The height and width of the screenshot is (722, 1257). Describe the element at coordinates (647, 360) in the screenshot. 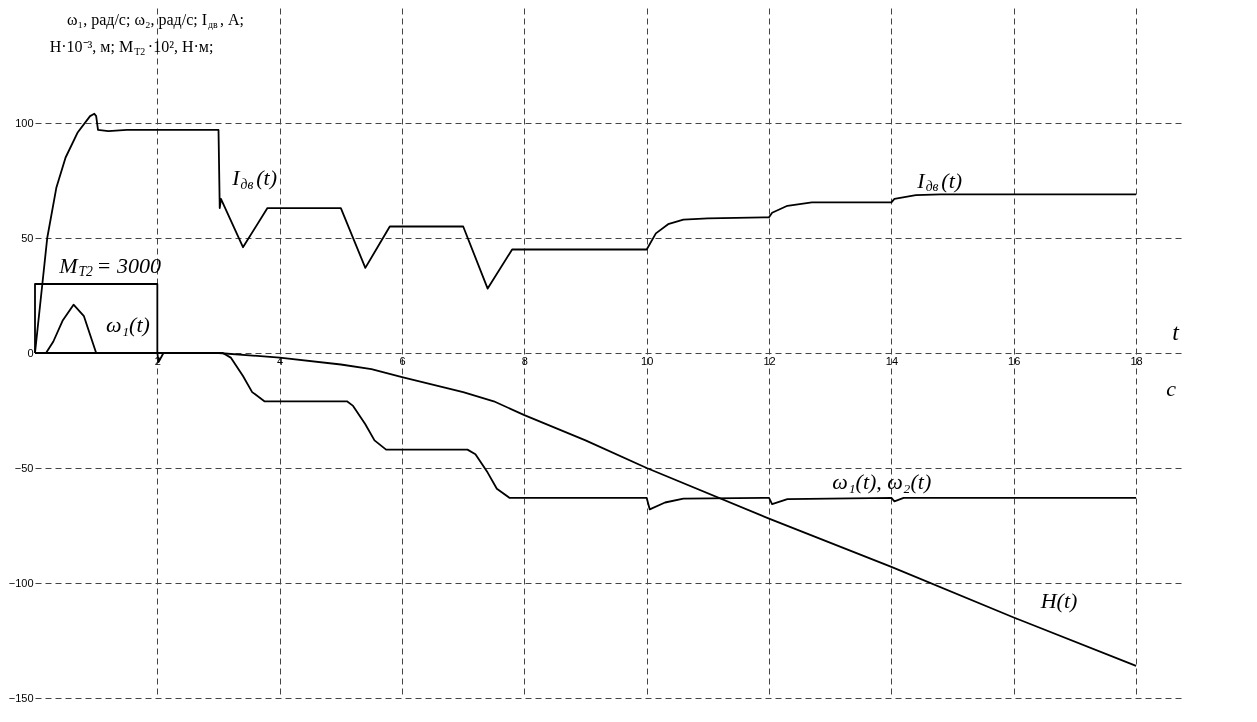

I see `x-tick-label: 10` at that location.